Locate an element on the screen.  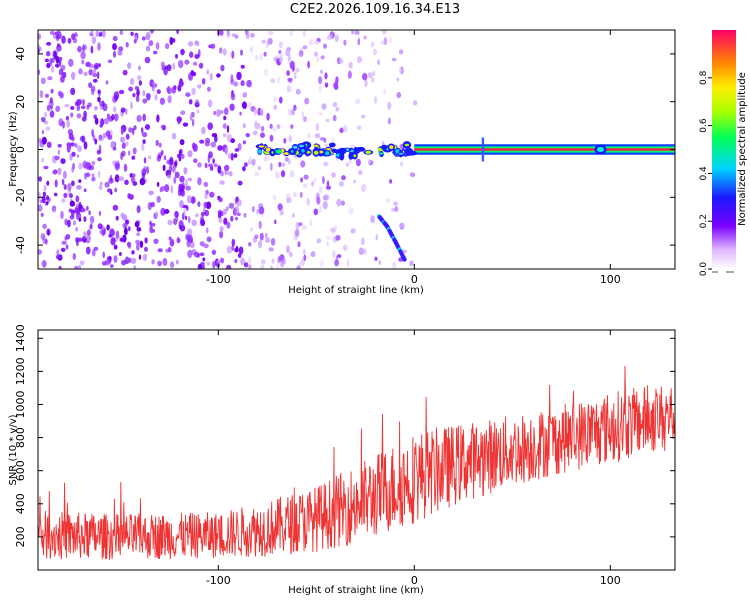
colorbar-tick-label: 0.4 is located at coordinates (704, 173).